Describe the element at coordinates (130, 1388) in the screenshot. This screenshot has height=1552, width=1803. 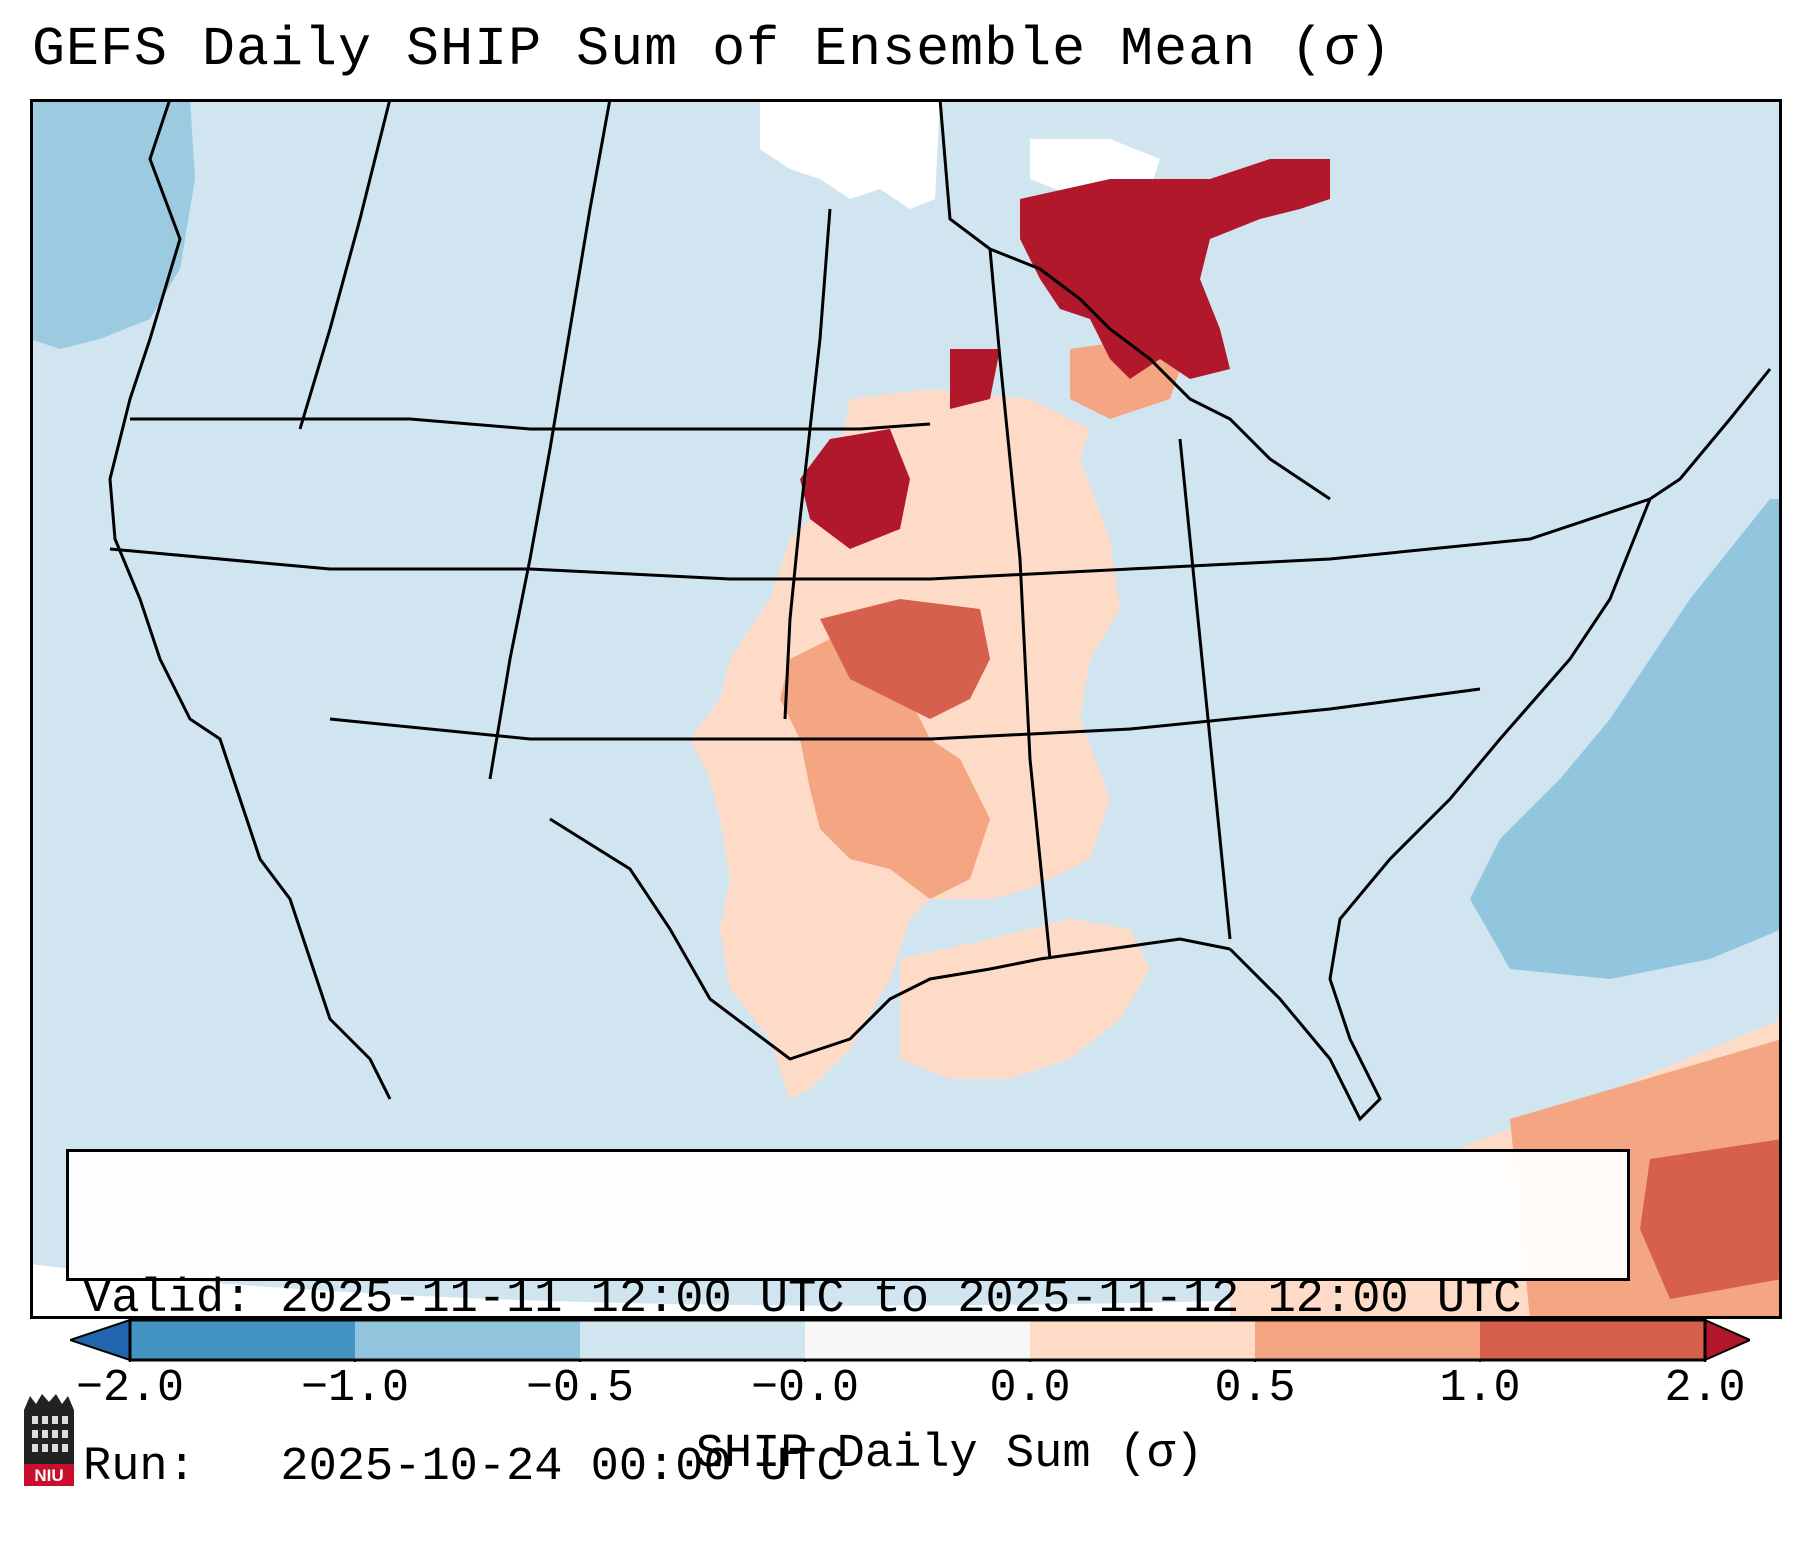
I see `colorbar-tick-label: −2.0` at that location.